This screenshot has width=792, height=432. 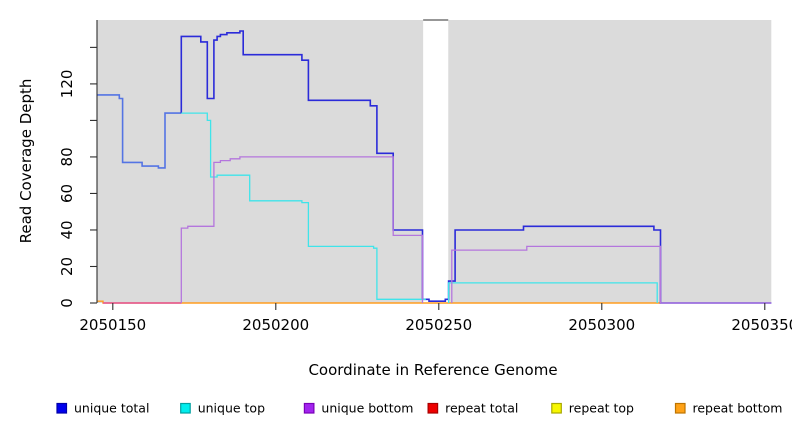 What do you see at coordinates (67, 229) in the screenshot?
I see `y-tick-label: 40` at bounding box center [67, 229].